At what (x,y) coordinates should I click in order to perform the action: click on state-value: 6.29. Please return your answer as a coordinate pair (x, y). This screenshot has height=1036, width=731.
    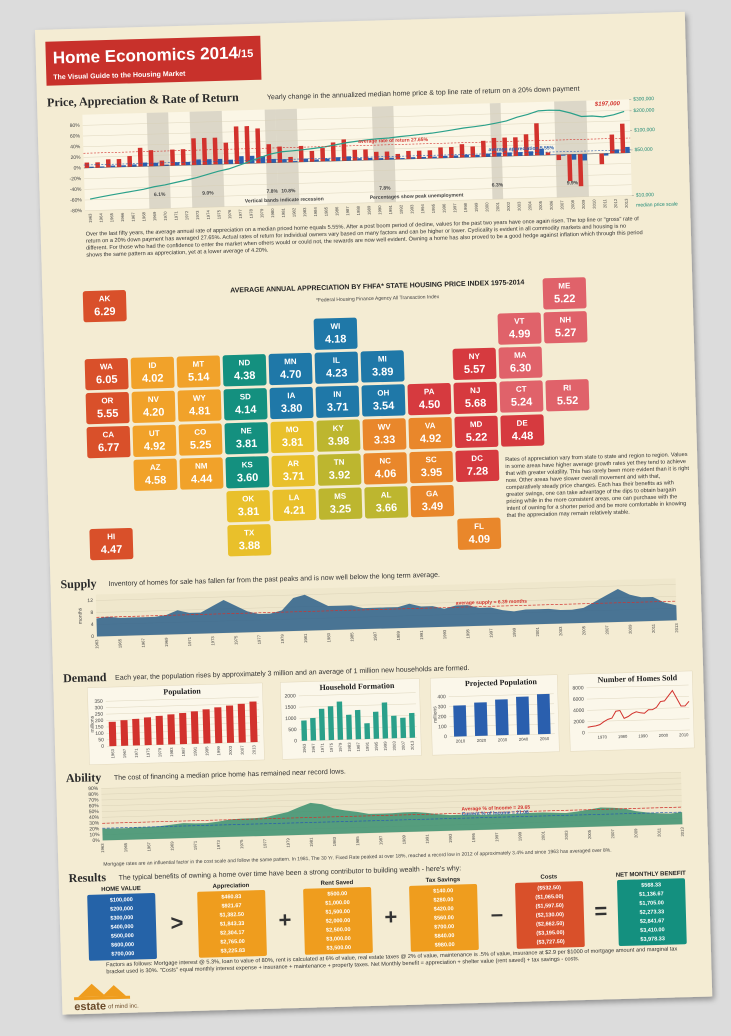
    Looking at the image, I should click on (105, 312).